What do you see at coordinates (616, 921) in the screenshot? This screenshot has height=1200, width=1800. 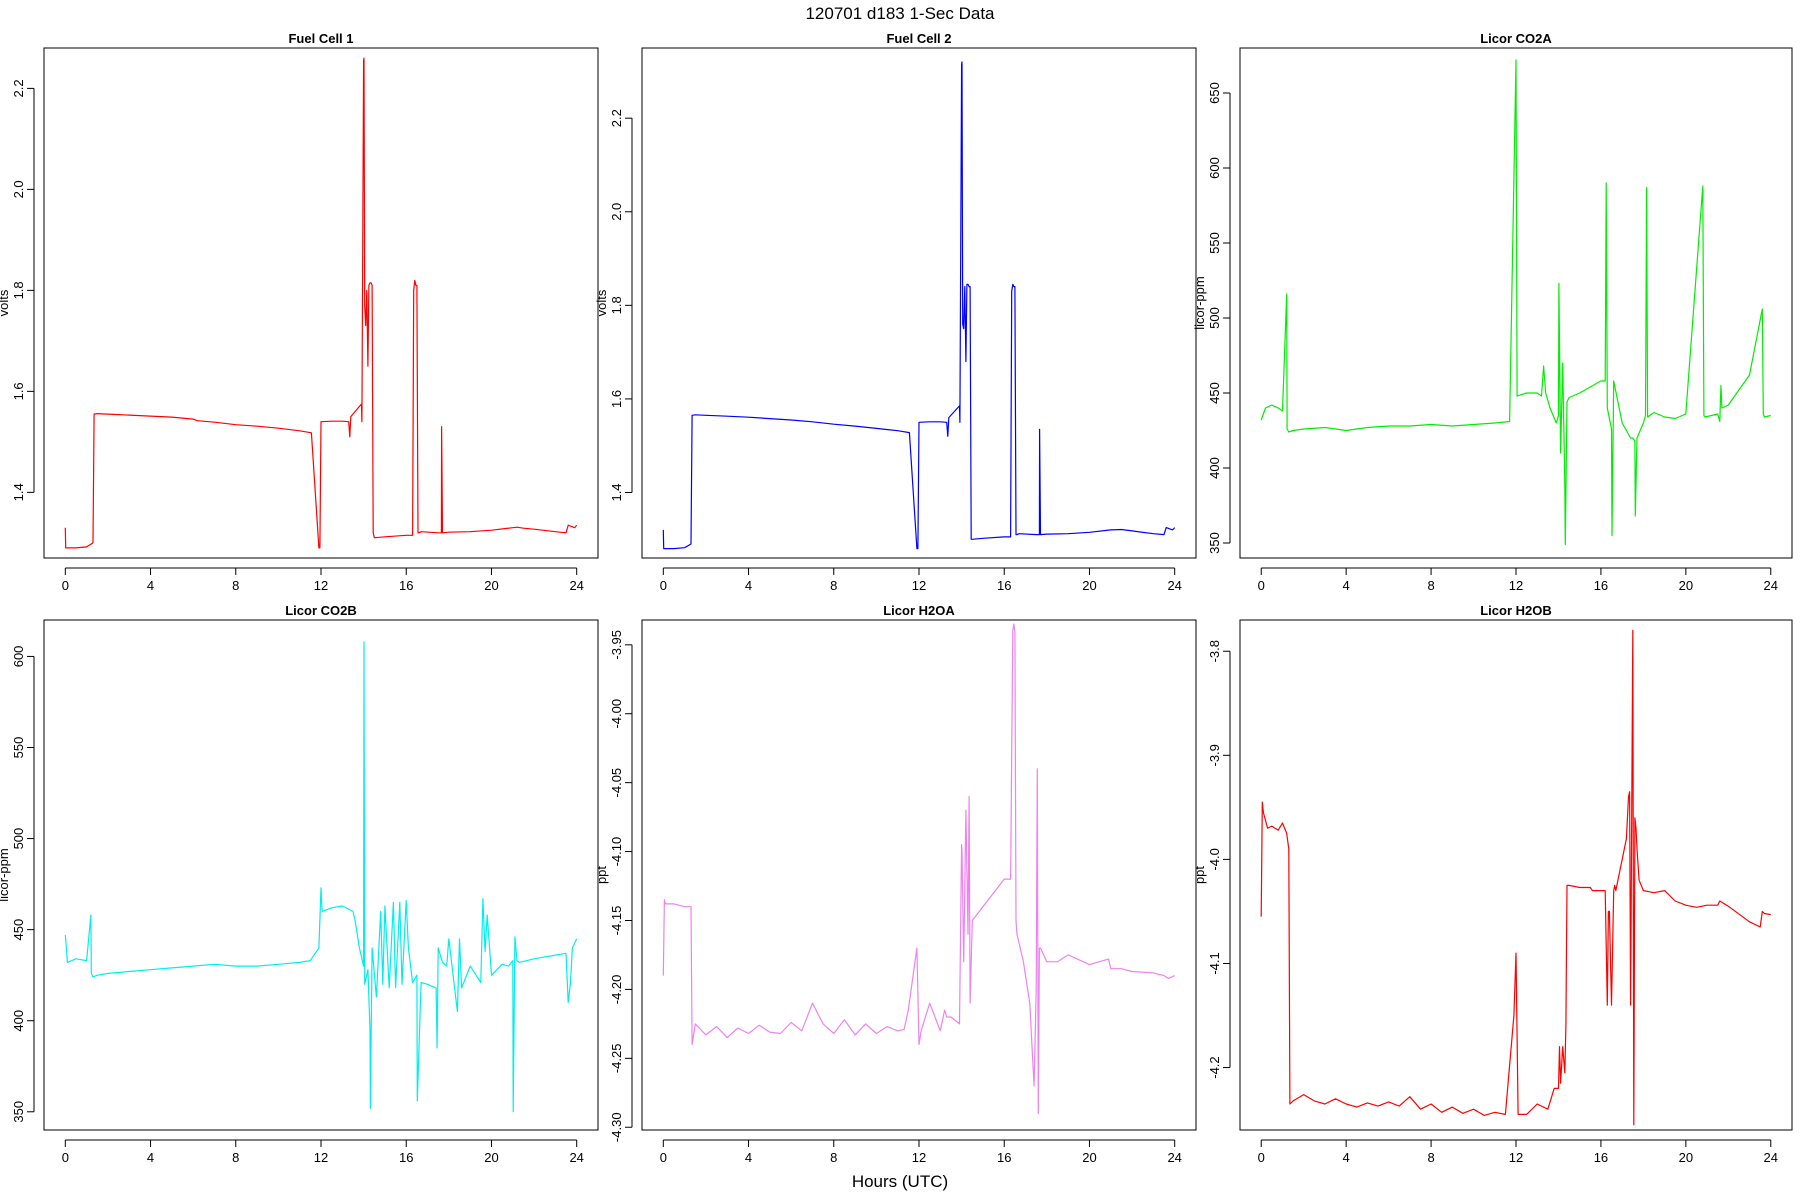 I see `y-tick-label: -4.15` at bounding box center [616, 921].